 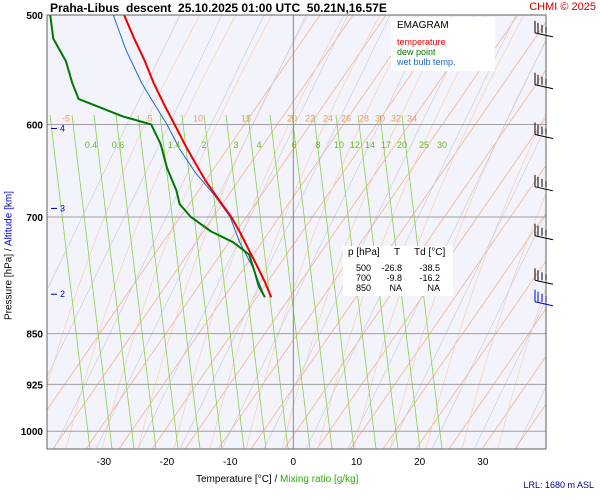 I want to click on mixing-ratio-label: 1.4, so click(x=174, y=145).